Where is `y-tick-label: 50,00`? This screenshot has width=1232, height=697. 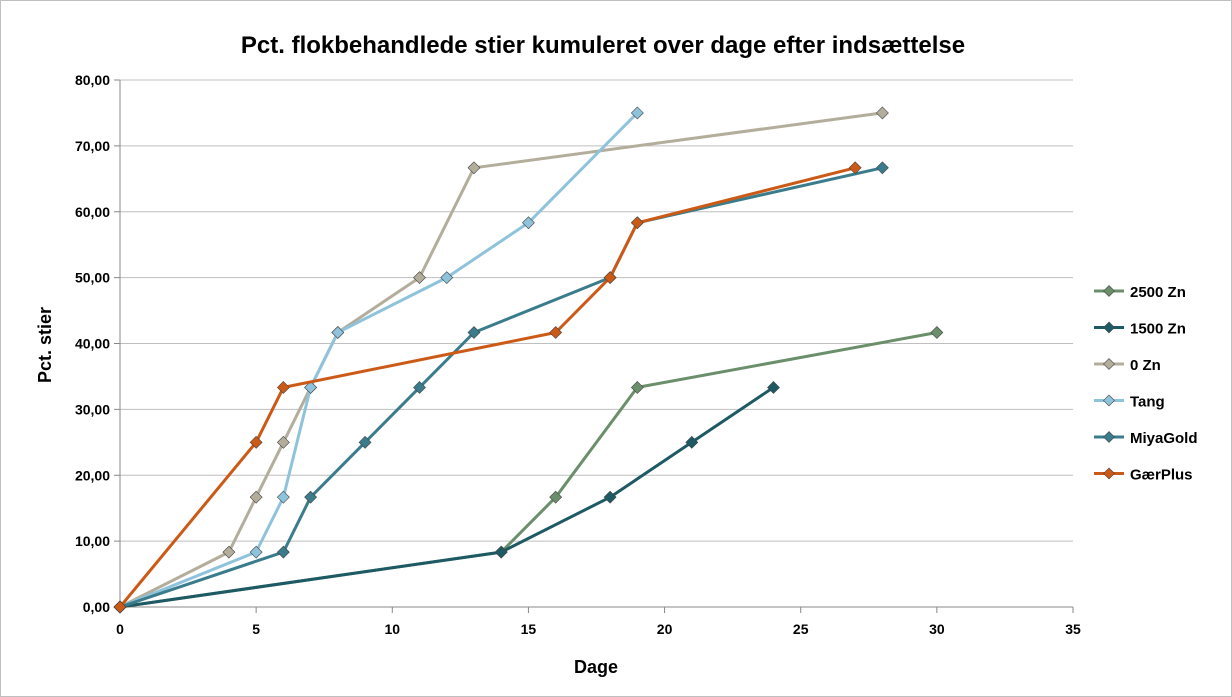
y-tick-label: 50,00 is located at coordinates (92, 278).